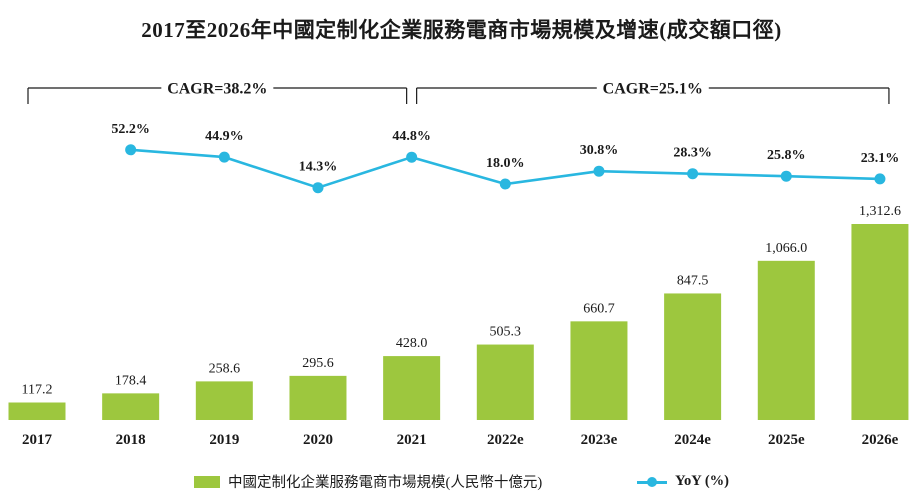 Image resolution: width=923 pixels, height=498 pixels. I want to click on cagr-label: CAGR=25.1%, so click(653, 89).